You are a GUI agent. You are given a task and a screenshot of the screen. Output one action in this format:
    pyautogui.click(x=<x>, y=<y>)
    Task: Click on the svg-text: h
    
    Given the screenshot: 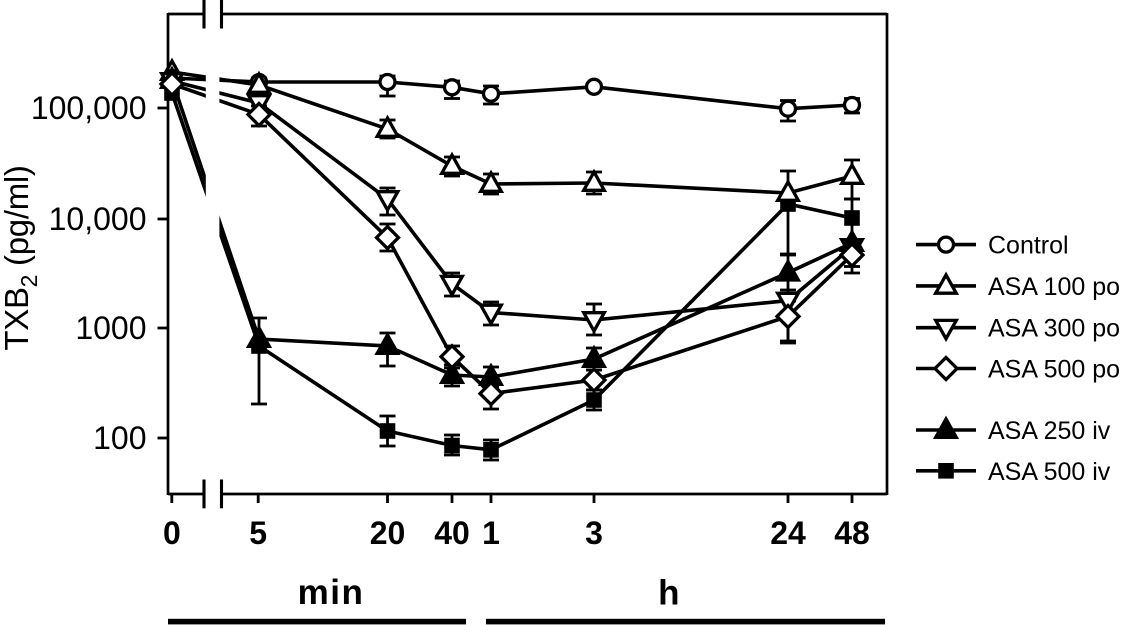 What is the action you would take?
    pyautogui.click(x=668, y=593)
    